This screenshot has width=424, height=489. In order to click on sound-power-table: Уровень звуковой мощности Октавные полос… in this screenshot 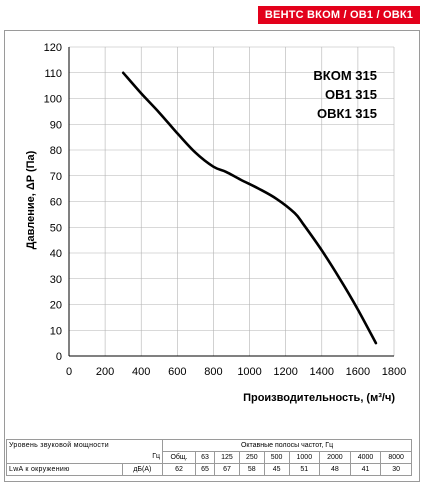, I will do `click(208, 457)`.